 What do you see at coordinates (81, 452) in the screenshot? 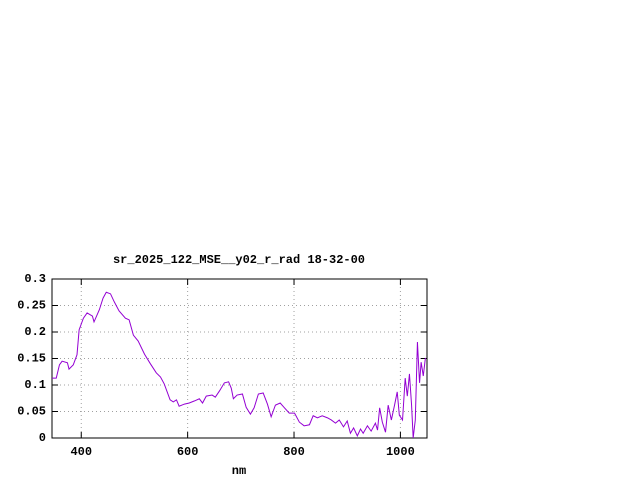
I see `x-tick-label: 400` at bounding box center [81, 452].